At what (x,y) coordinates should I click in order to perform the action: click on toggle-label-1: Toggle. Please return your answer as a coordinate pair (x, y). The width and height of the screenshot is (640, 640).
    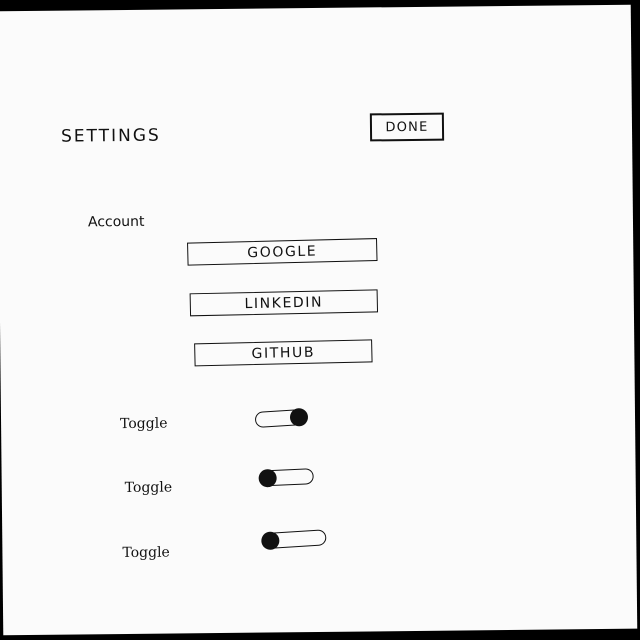
    Looking at the image, I should click on (143, 424).